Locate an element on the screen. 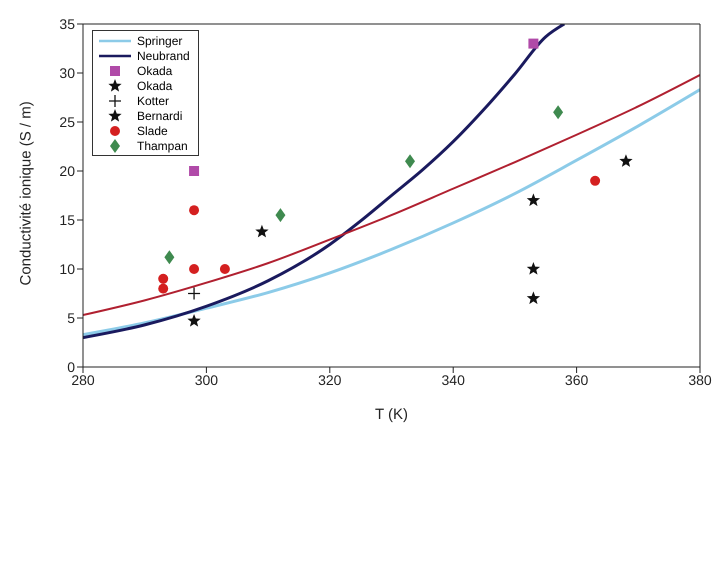 The width and height of the screenshot is (721, 571). legend-label: Neubrand is located at coordinates (163, 55).